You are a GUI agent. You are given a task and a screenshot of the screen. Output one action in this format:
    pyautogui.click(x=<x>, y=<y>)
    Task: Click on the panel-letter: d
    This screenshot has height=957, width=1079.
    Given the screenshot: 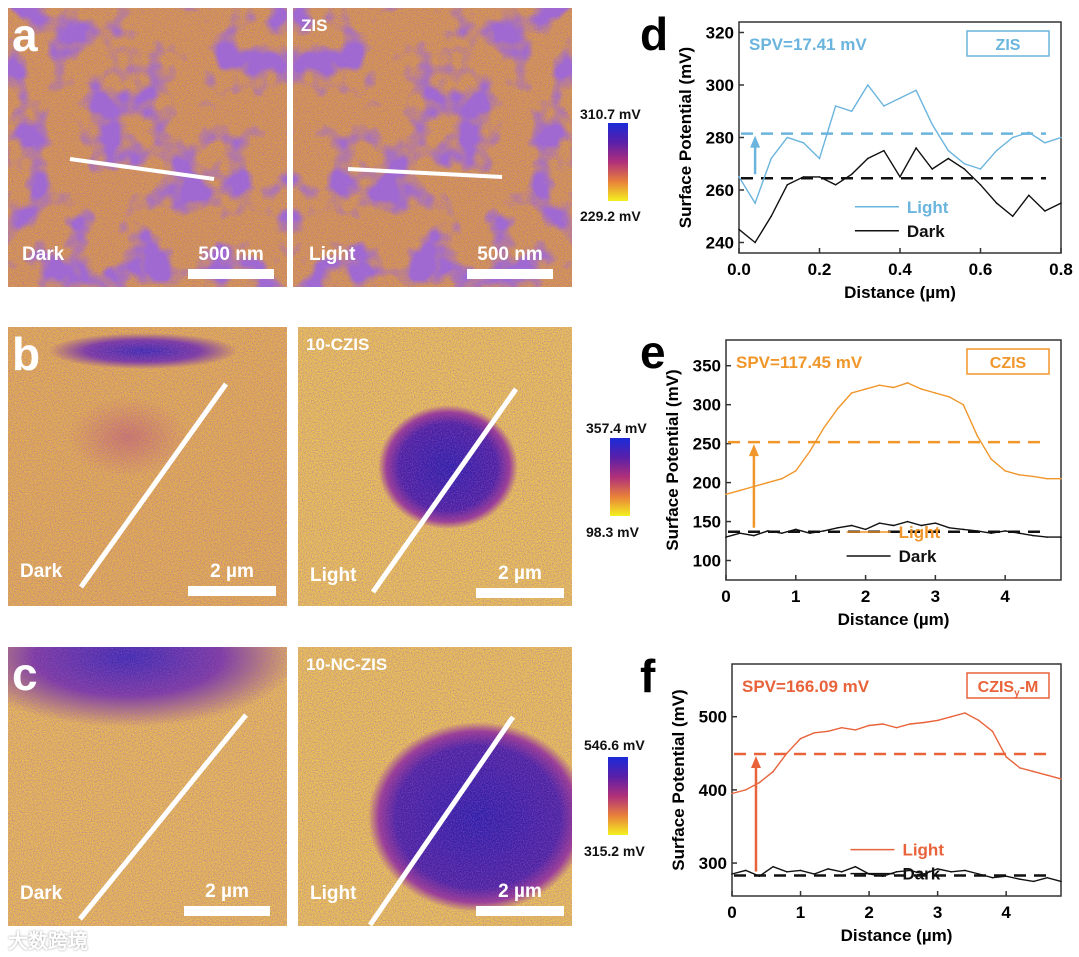 What is the action you would take?
    pyautogui.click(x=654, y=34)
    